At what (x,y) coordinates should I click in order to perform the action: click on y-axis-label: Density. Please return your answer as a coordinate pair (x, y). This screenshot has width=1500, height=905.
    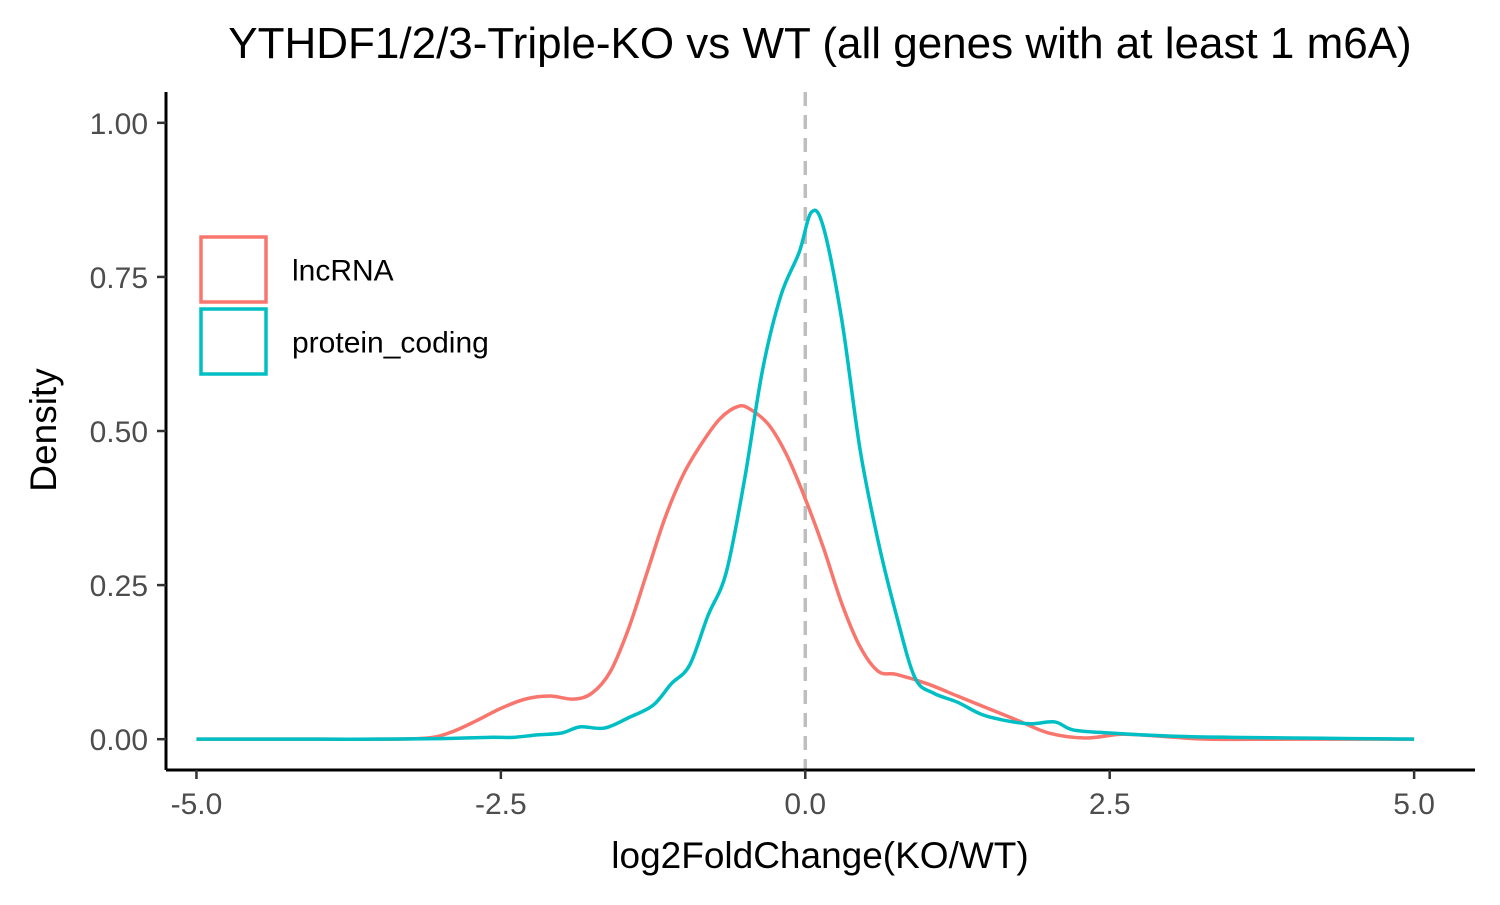
    Looking at the image, I should click on (43, 430).